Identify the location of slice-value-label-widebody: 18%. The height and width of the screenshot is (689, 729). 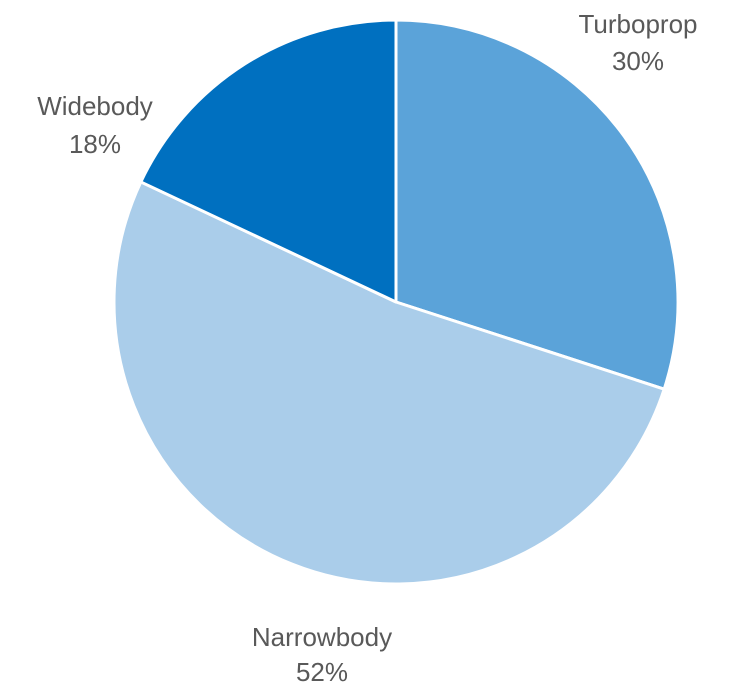
(95, 144).